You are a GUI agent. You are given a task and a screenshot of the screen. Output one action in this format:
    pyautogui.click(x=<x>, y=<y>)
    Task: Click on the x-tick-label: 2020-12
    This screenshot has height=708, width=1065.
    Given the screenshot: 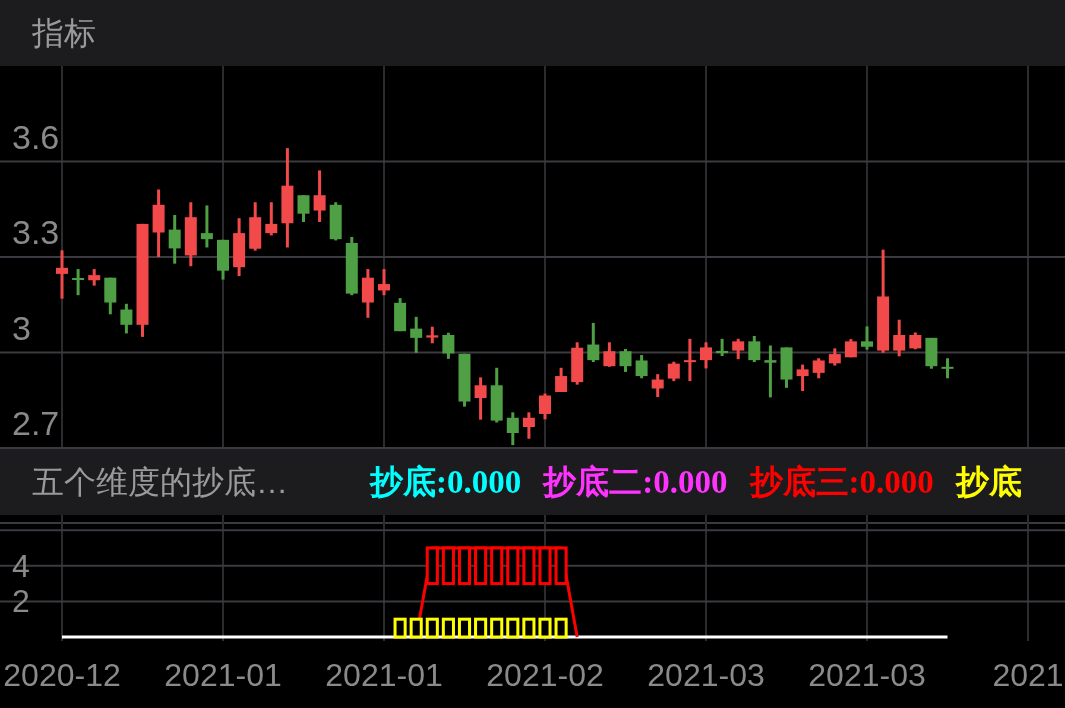 What is the action you would take?
    pyautogui.click(x=62, y=675)
    